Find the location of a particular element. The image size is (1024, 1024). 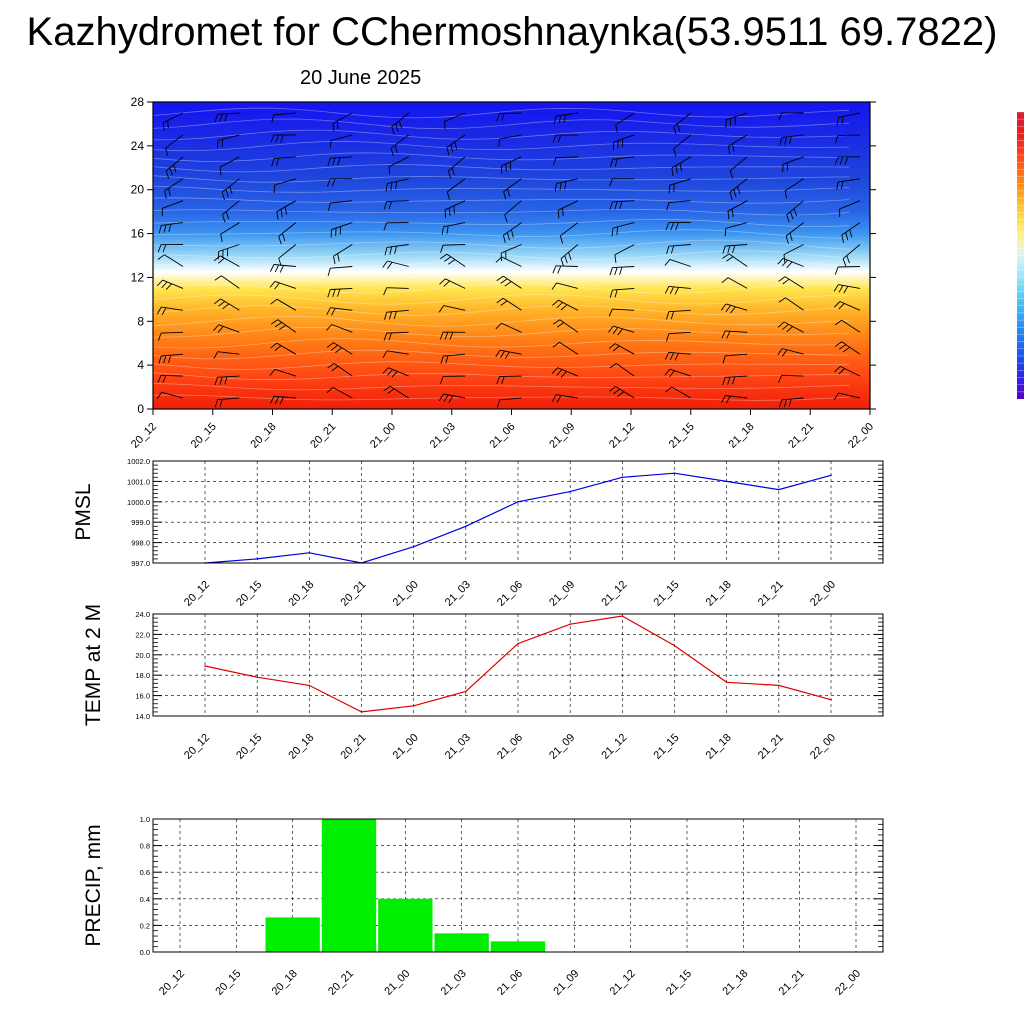

panel-frame is located at coordinates (518, 885).